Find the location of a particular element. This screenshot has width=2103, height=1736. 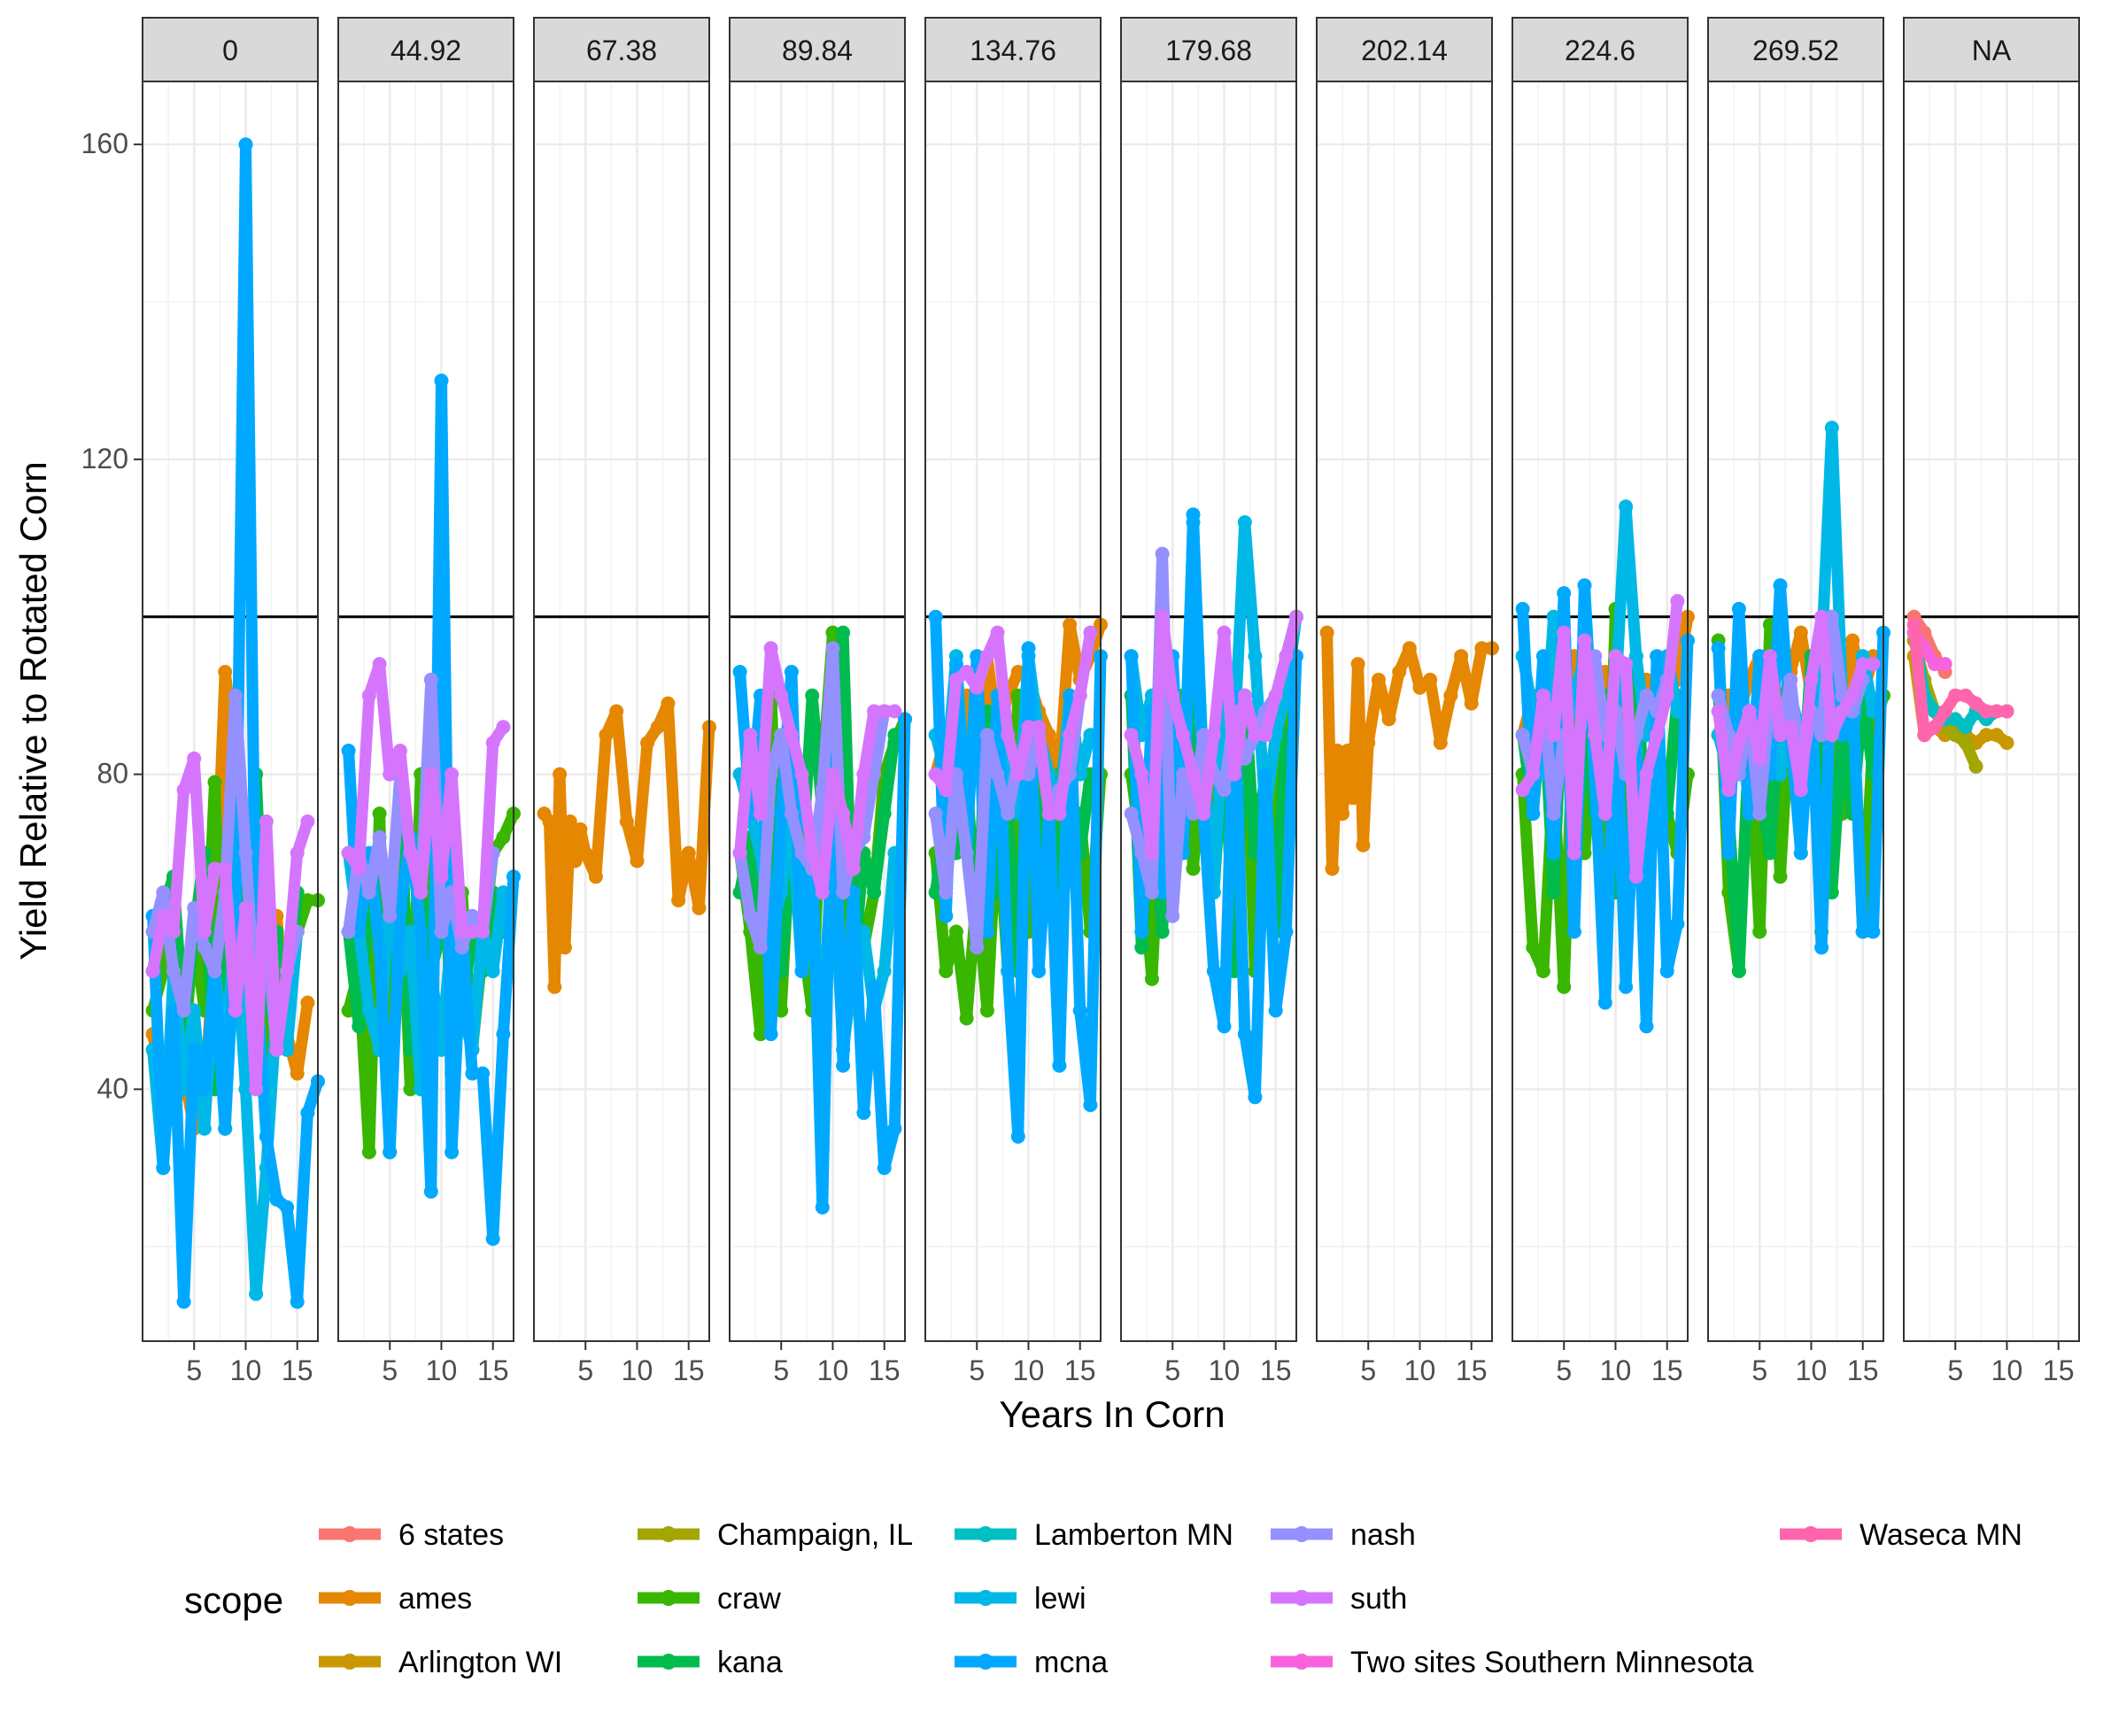

legend-item: mcna is located at coordinates (1031, 1663).